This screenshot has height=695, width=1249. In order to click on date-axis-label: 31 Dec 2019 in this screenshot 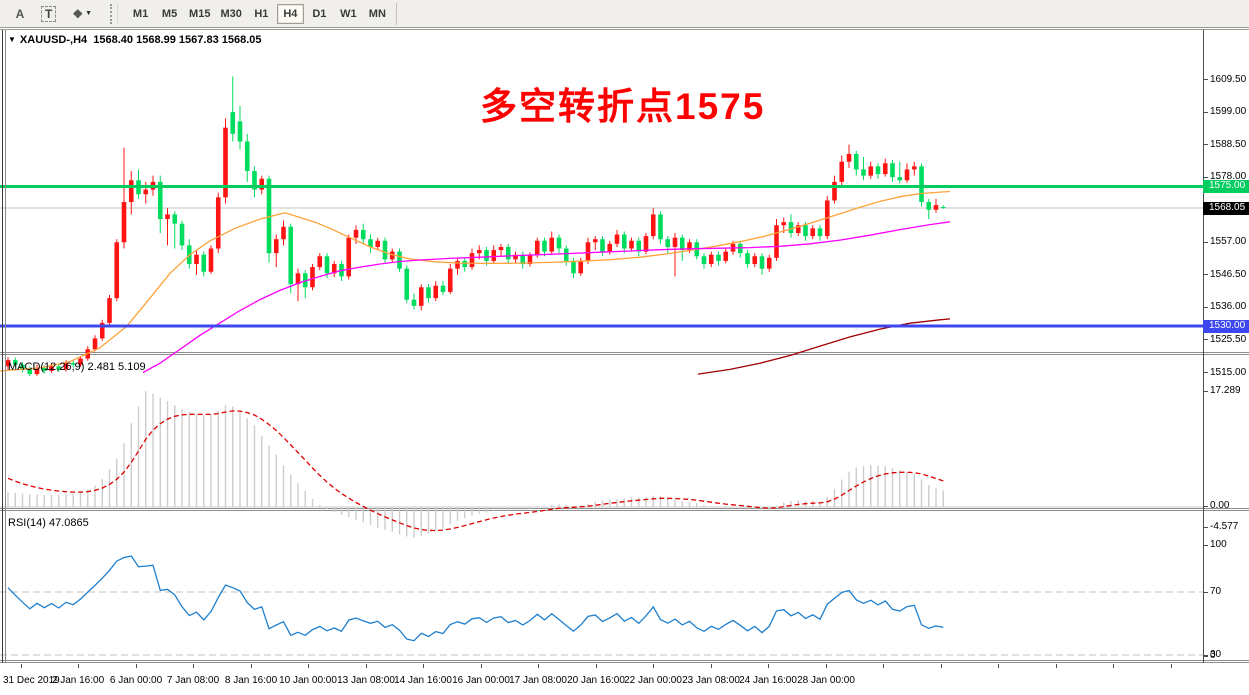, I will do `click(31, 680)`.